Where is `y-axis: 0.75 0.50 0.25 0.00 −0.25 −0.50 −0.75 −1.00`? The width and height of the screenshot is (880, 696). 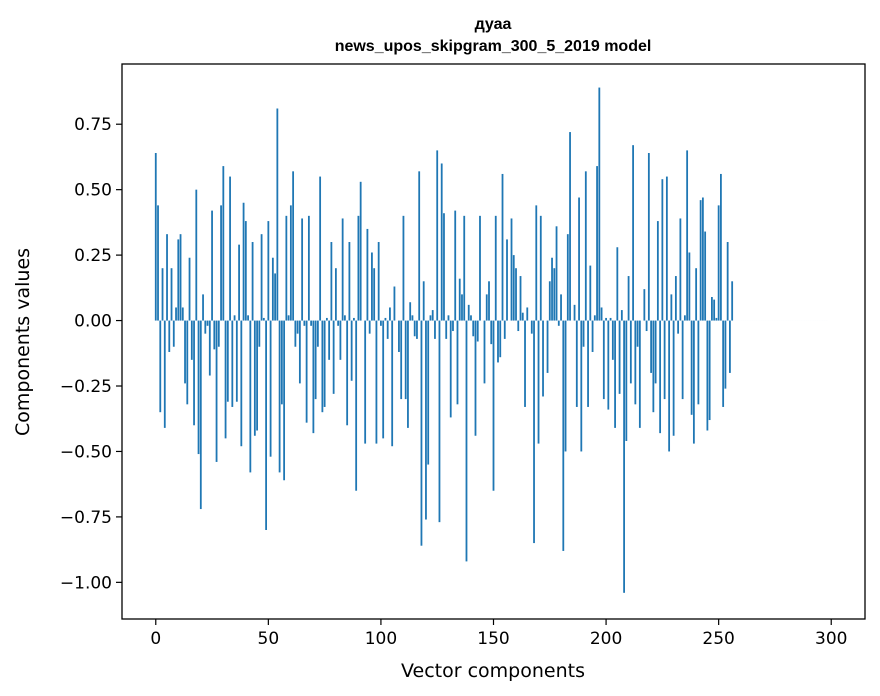
y-axis: 0.75 0.50 0.25 0.00 −0.25 −0.50 −0.75 −1.00 is located at coordinates (91, 354).